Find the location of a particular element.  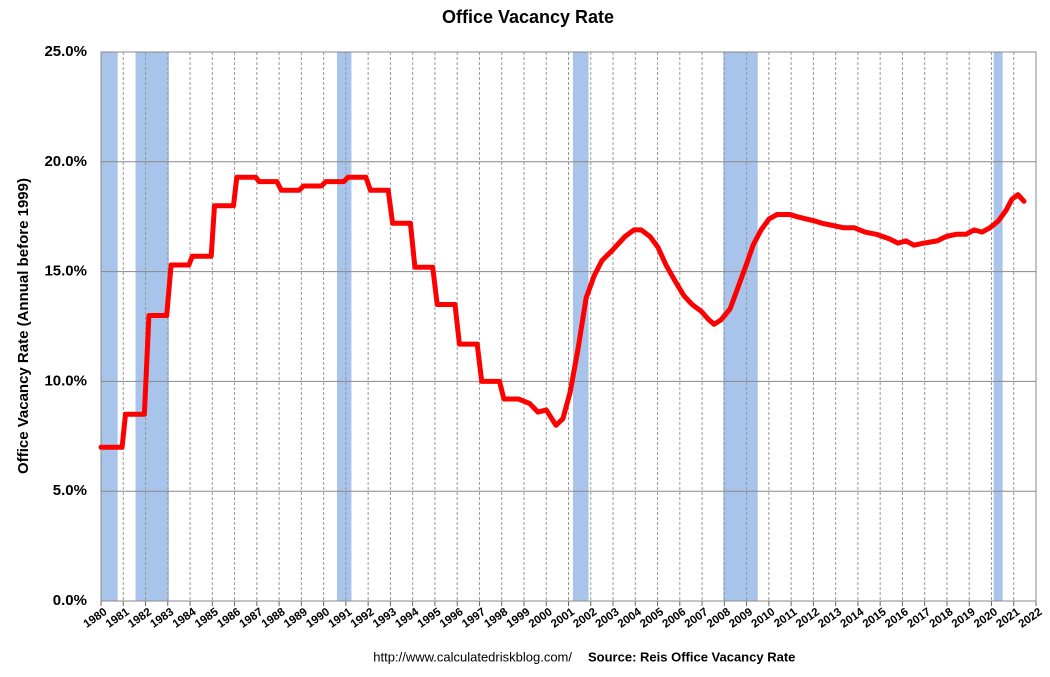

x-tick-label: 2002 is located at coordinates (585, 618).